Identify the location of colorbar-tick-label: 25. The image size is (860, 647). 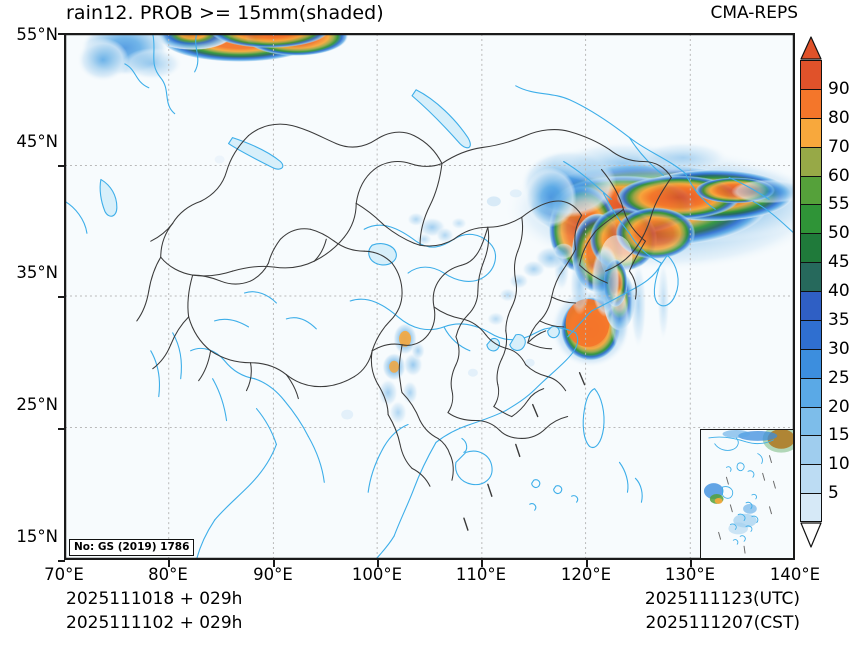
(839, 377).